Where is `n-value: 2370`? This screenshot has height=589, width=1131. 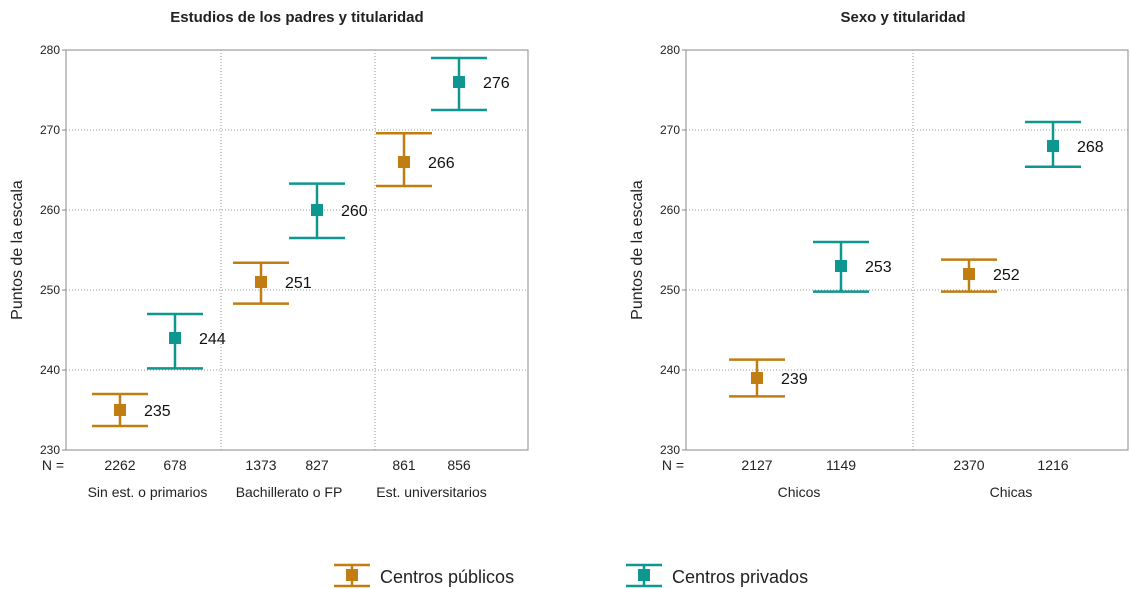
n-value: 2370 is located at coordinates (968, 465).